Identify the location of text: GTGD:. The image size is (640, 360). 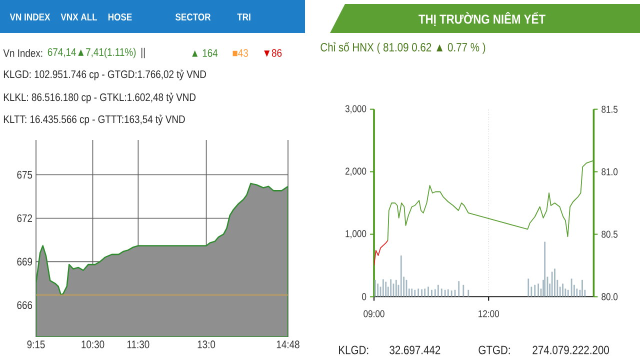
(494, 350).